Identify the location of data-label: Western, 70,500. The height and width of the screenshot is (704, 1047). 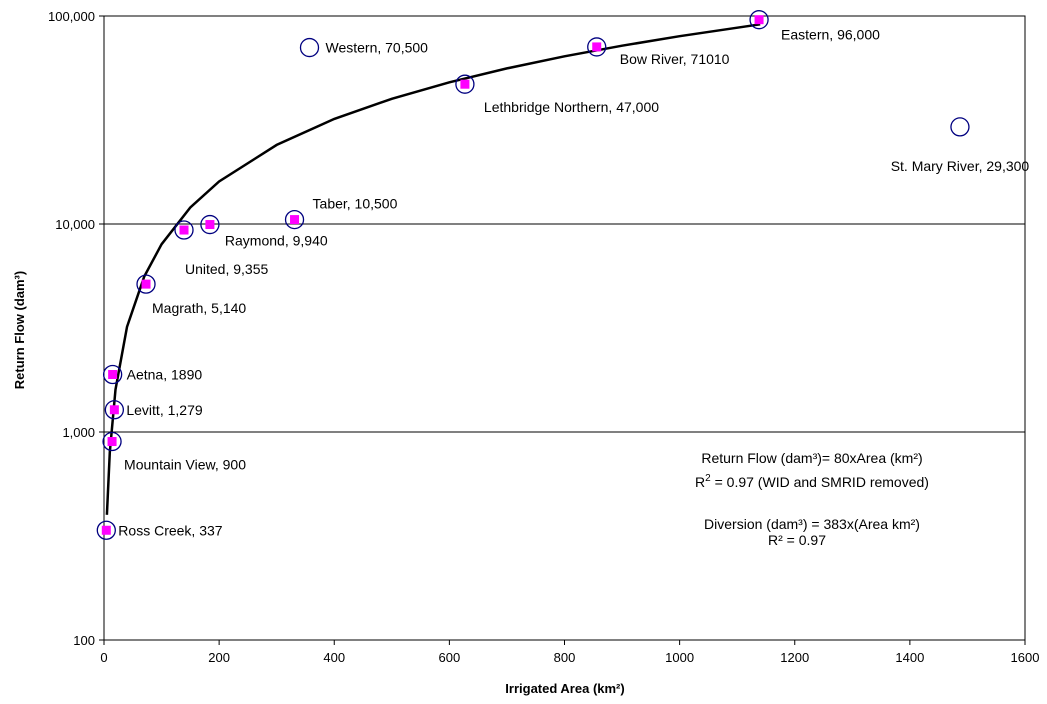
(376, 48).